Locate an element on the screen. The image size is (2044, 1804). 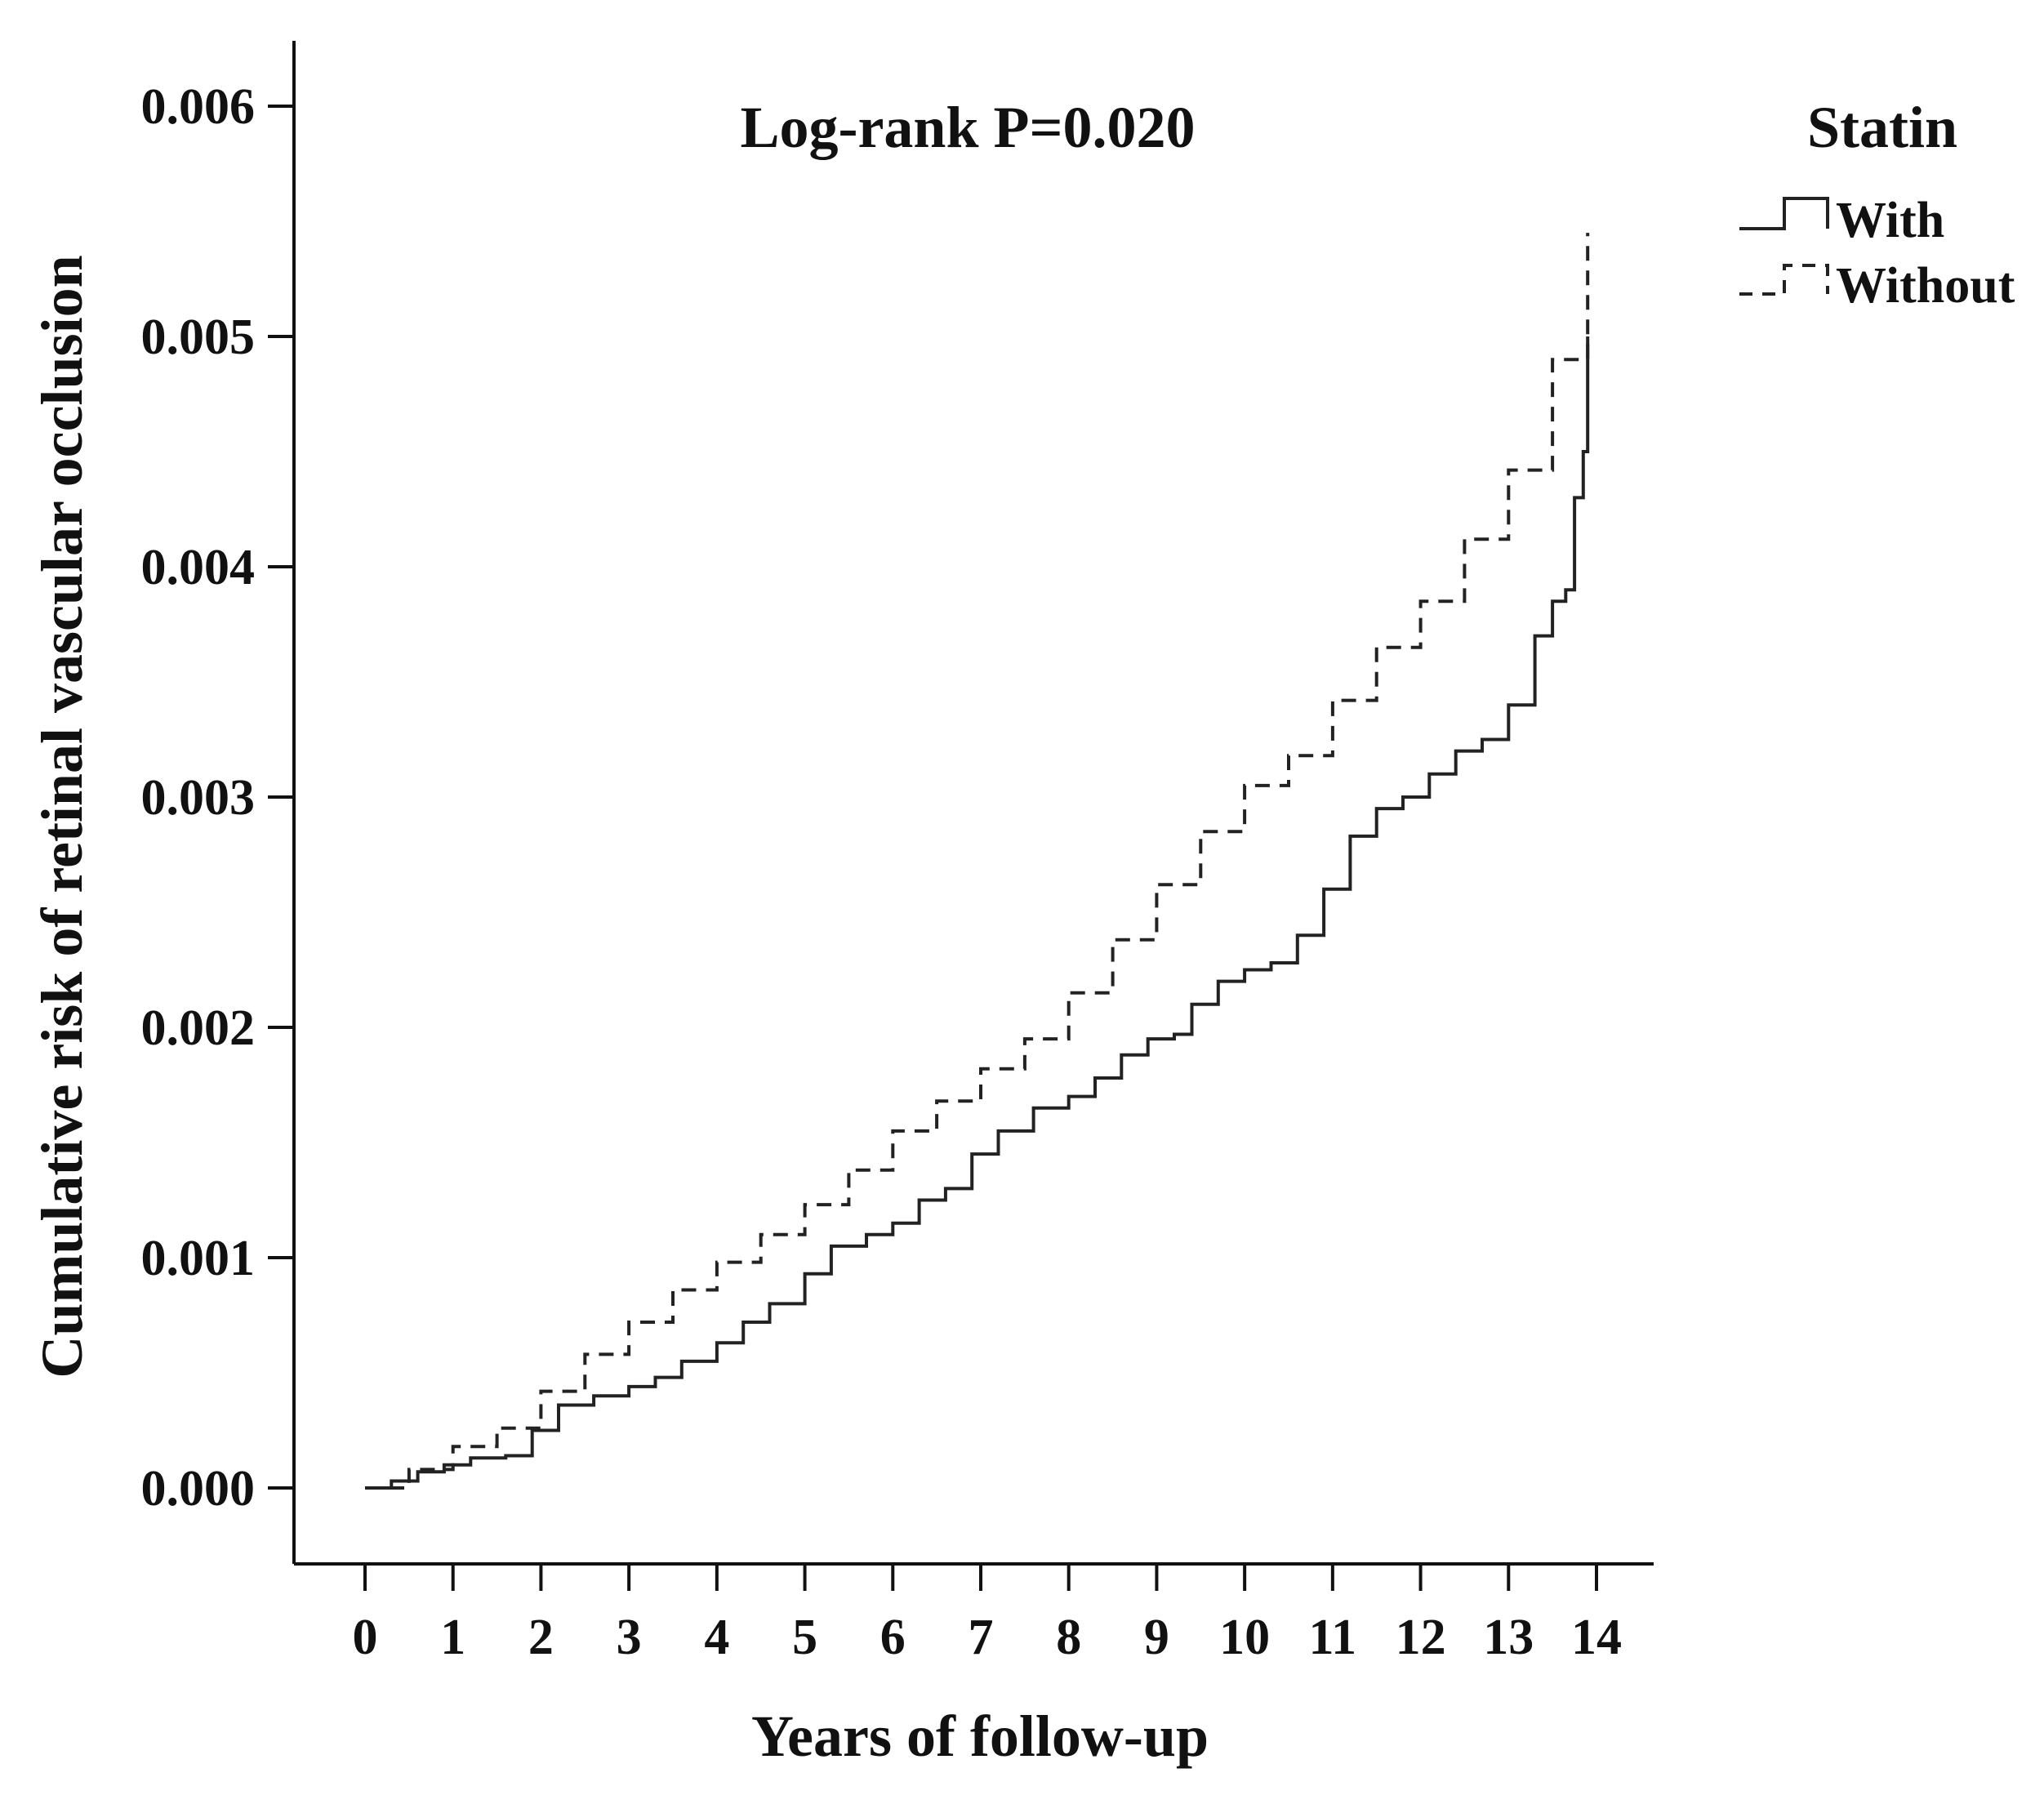
x-ticks: 0 1 2 3 4 5 6 7 8 9 10 11 12 13 14 is located at coordinates (987, 1614).